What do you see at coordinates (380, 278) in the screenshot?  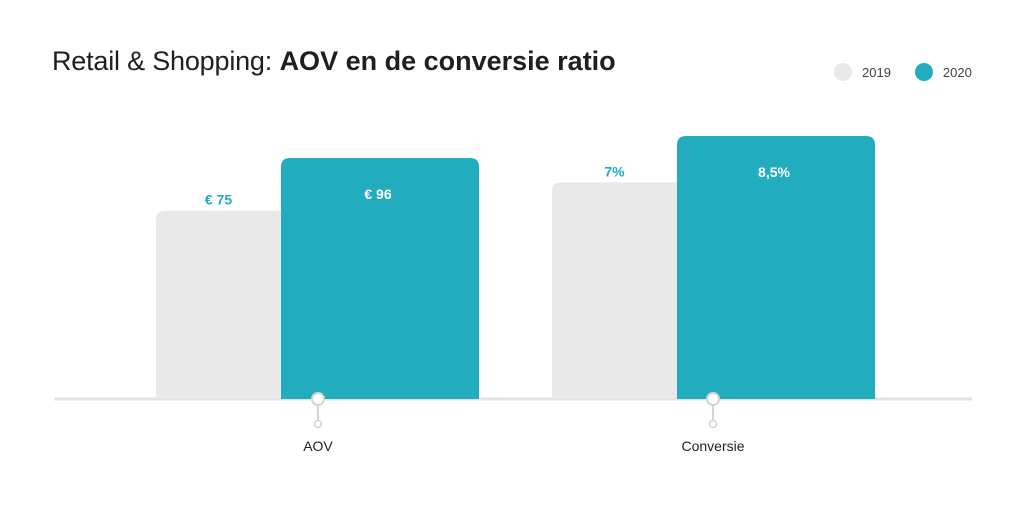 I see `bar-2020-aov` at bounding box center [380, 278].